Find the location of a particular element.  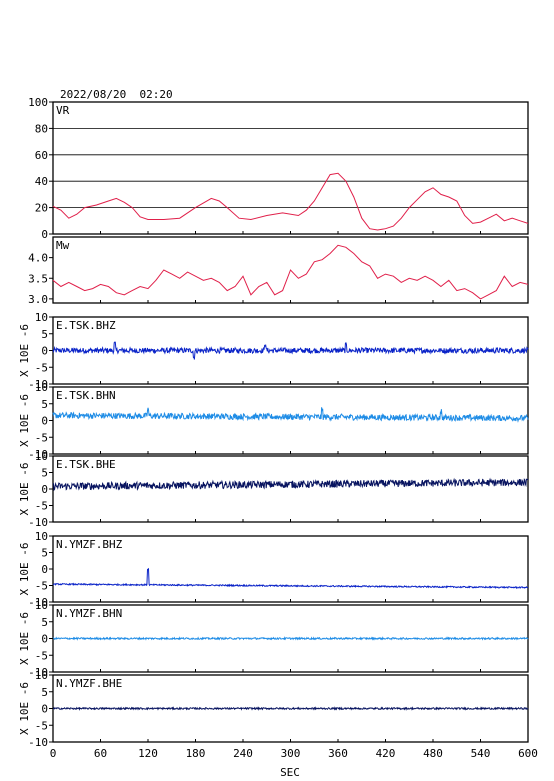

panel-label: N.YMZF.BHZ is located at coordinates (89, 544).